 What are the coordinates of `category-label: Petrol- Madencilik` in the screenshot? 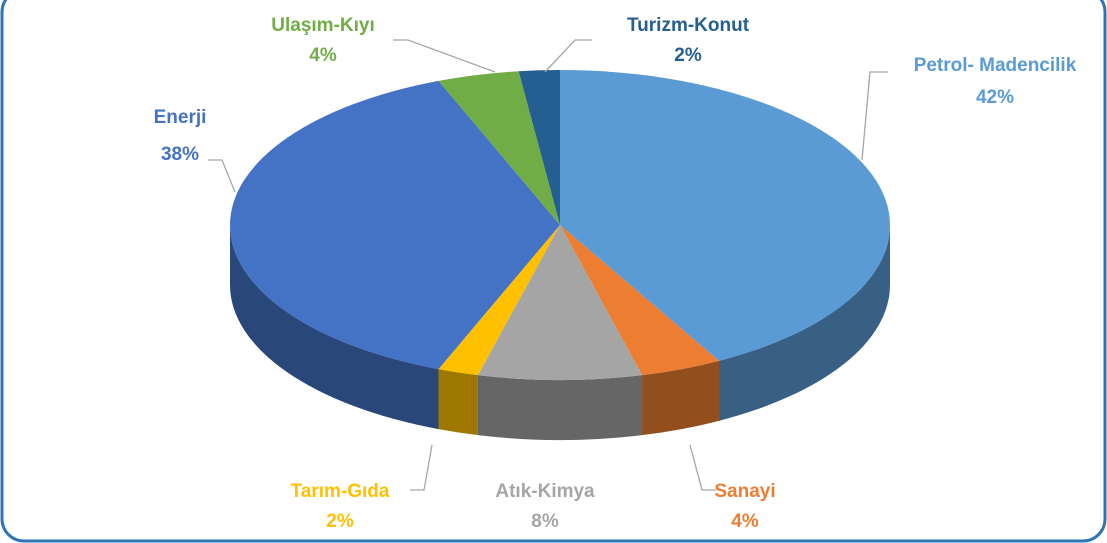 It's located at (995, 65).